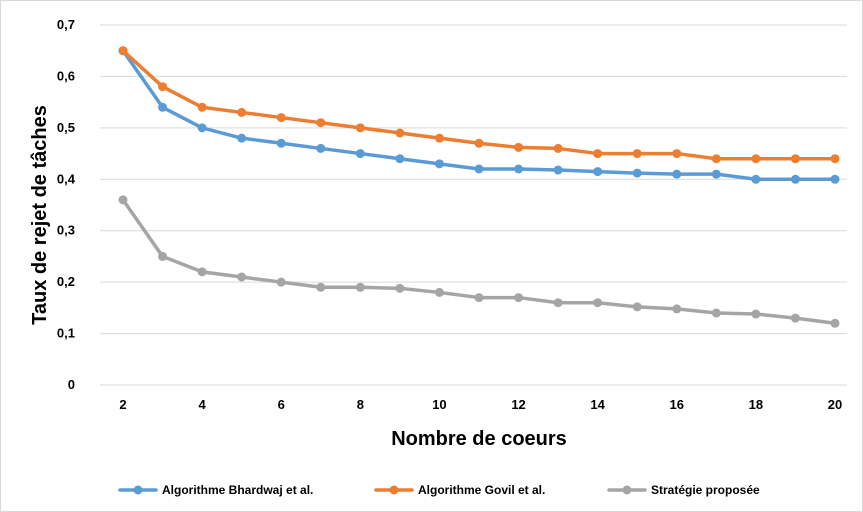 The image size is (863, 512). I want to click on x-tick-label: 20, so click(835, 404).